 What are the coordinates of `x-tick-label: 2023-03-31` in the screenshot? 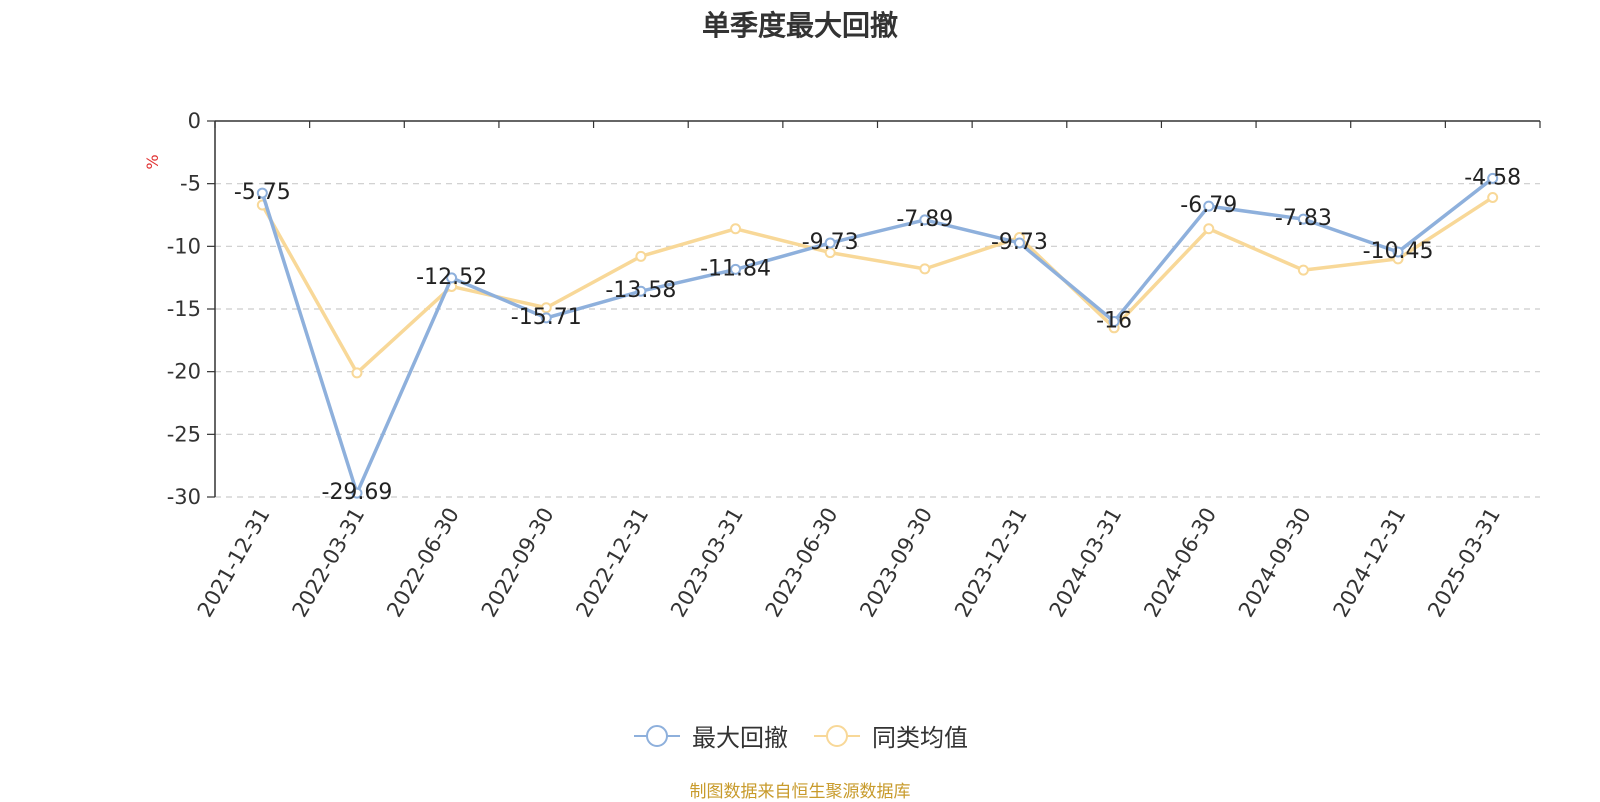 It's located at (707, 563).